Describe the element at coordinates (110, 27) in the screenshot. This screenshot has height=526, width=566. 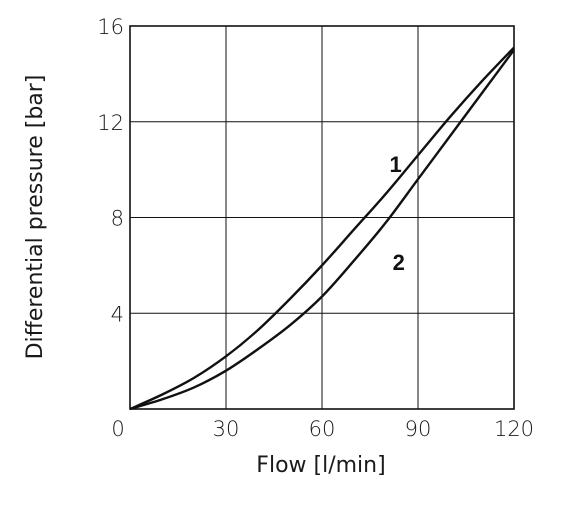
I see `y-tick-label: 16` at that location.